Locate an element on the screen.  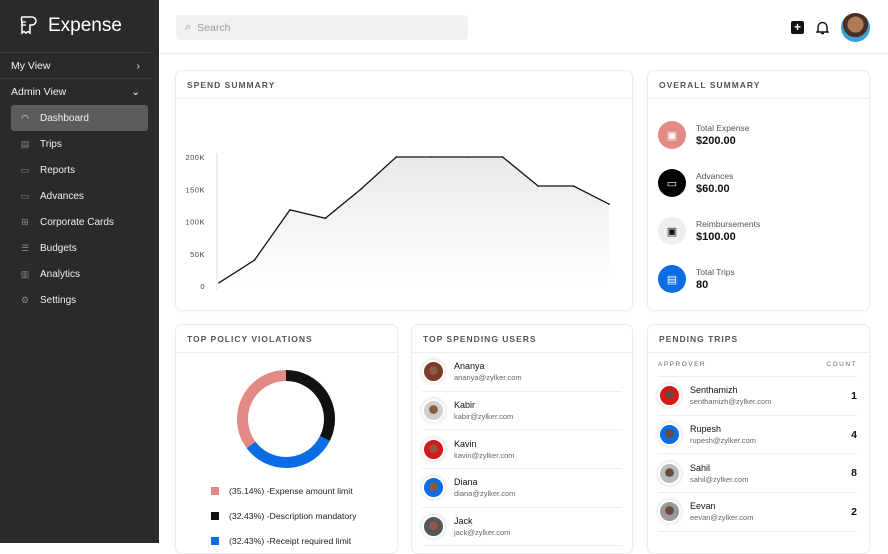
legend-item: (35.14%) -Expense amount limit is located at coordinates (286, 490).